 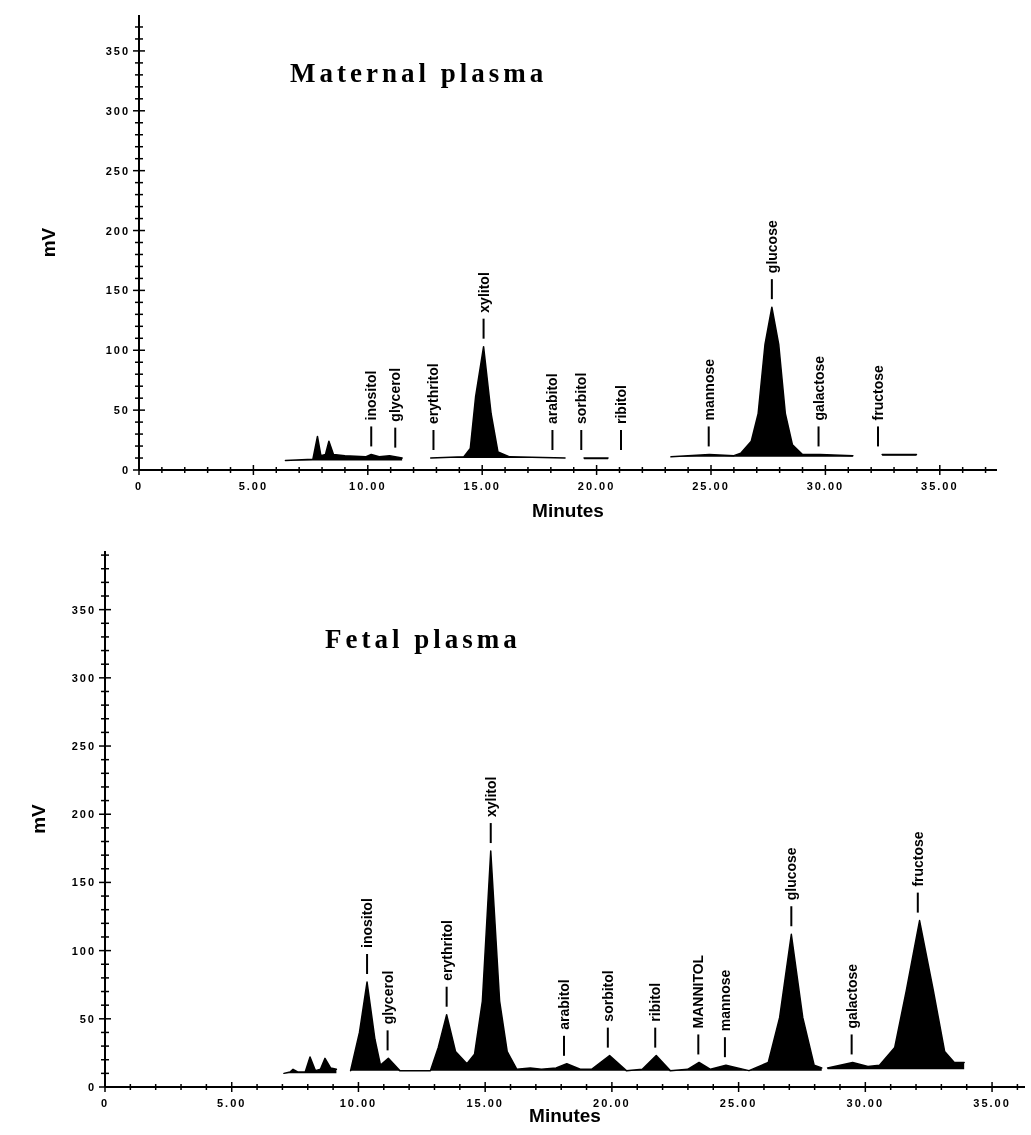 I want to click on text: Fetal plasma, so click(x=423, y=639).